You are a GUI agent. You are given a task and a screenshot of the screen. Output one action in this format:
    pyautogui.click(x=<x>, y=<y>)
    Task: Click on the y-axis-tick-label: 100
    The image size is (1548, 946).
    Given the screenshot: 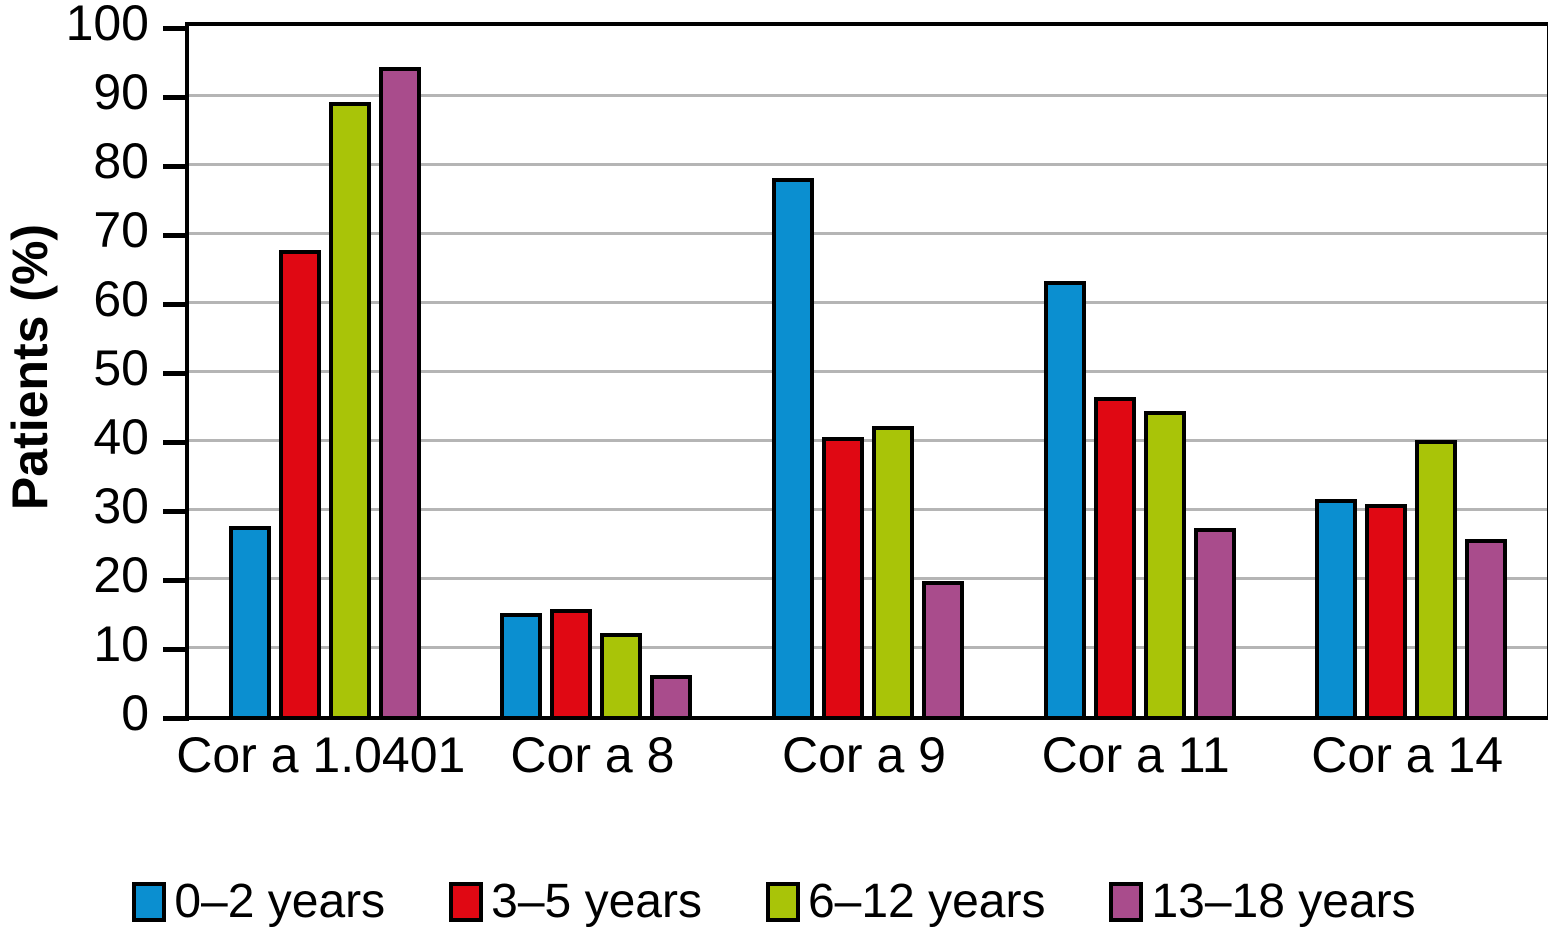 What is the action you would take?
    pyautogui.click(x=107, y=25)
    